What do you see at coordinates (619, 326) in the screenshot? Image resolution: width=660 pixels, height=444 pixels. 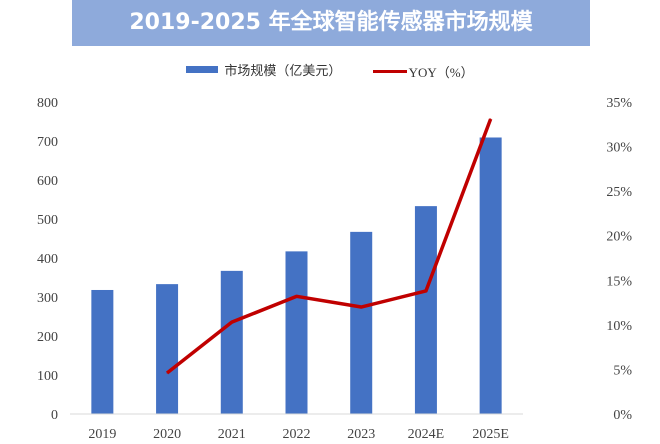 I see `right-tick-label: 10%` at bounding box center [619, 326].